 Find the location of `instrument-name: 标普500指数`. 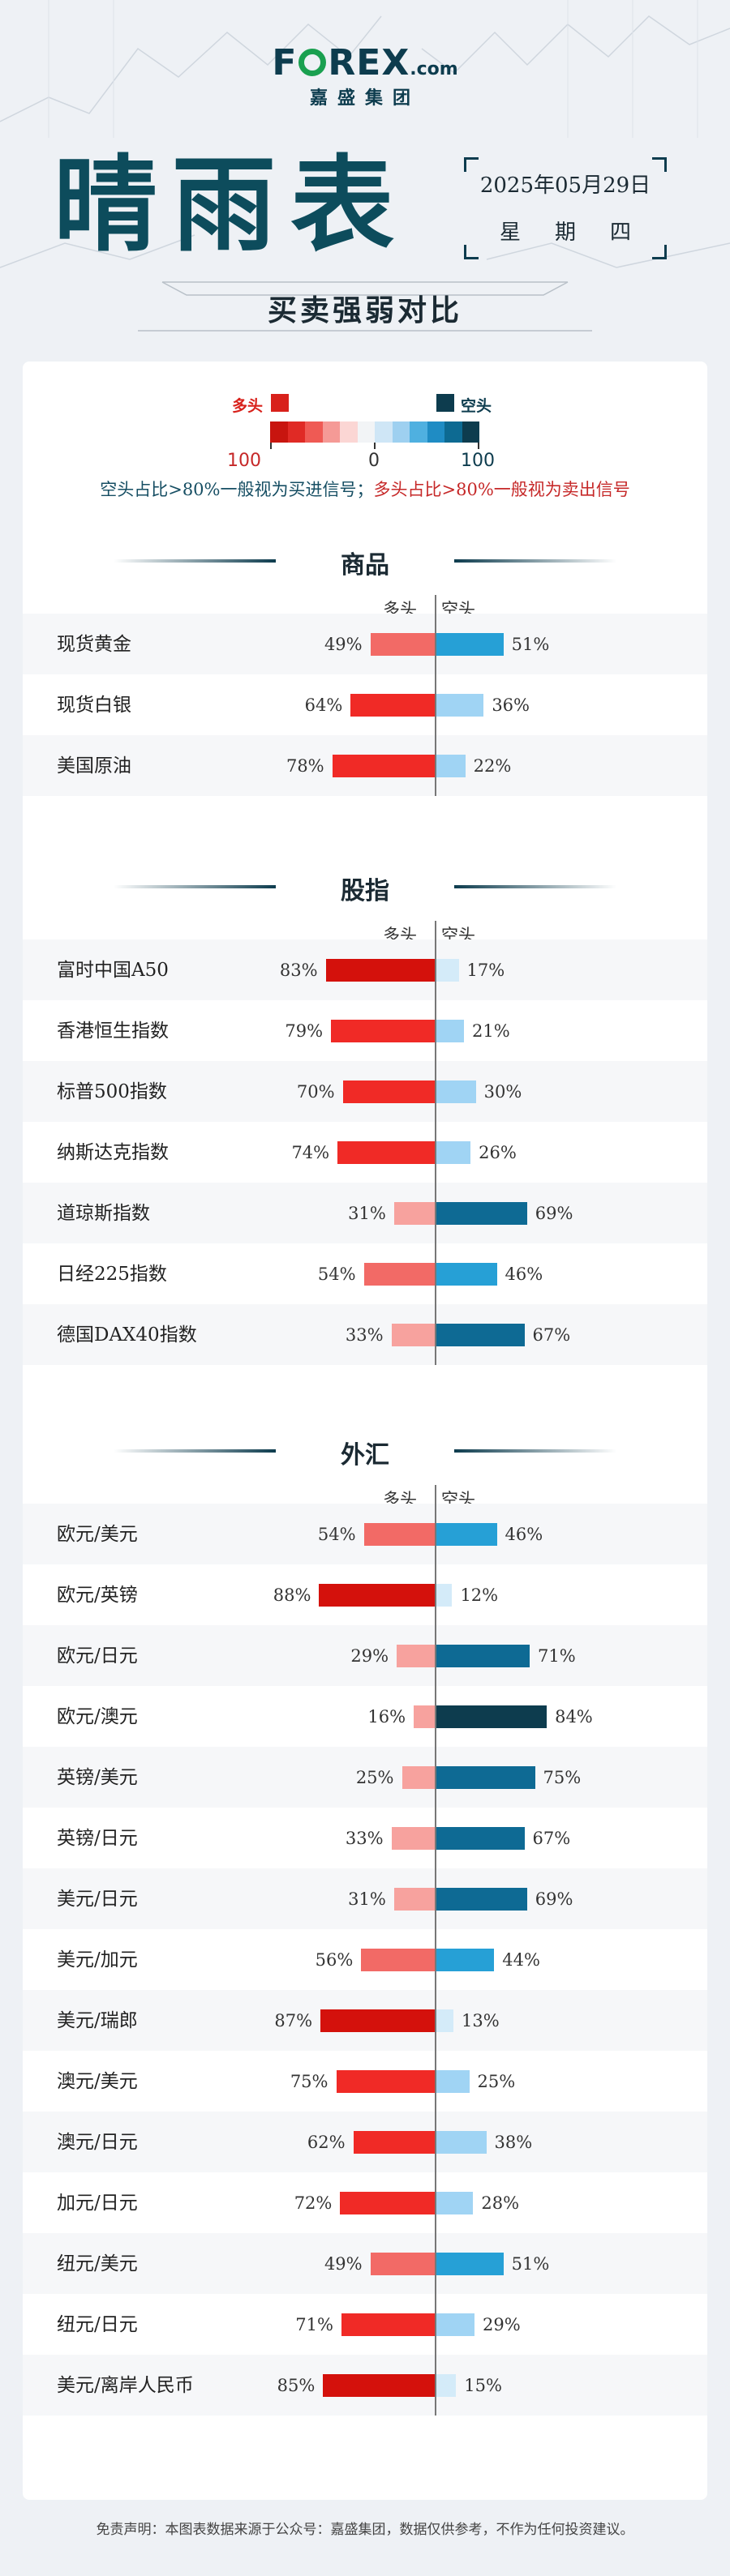

instrument-name: 标普500指数 is located at coordinates (112, 1091).